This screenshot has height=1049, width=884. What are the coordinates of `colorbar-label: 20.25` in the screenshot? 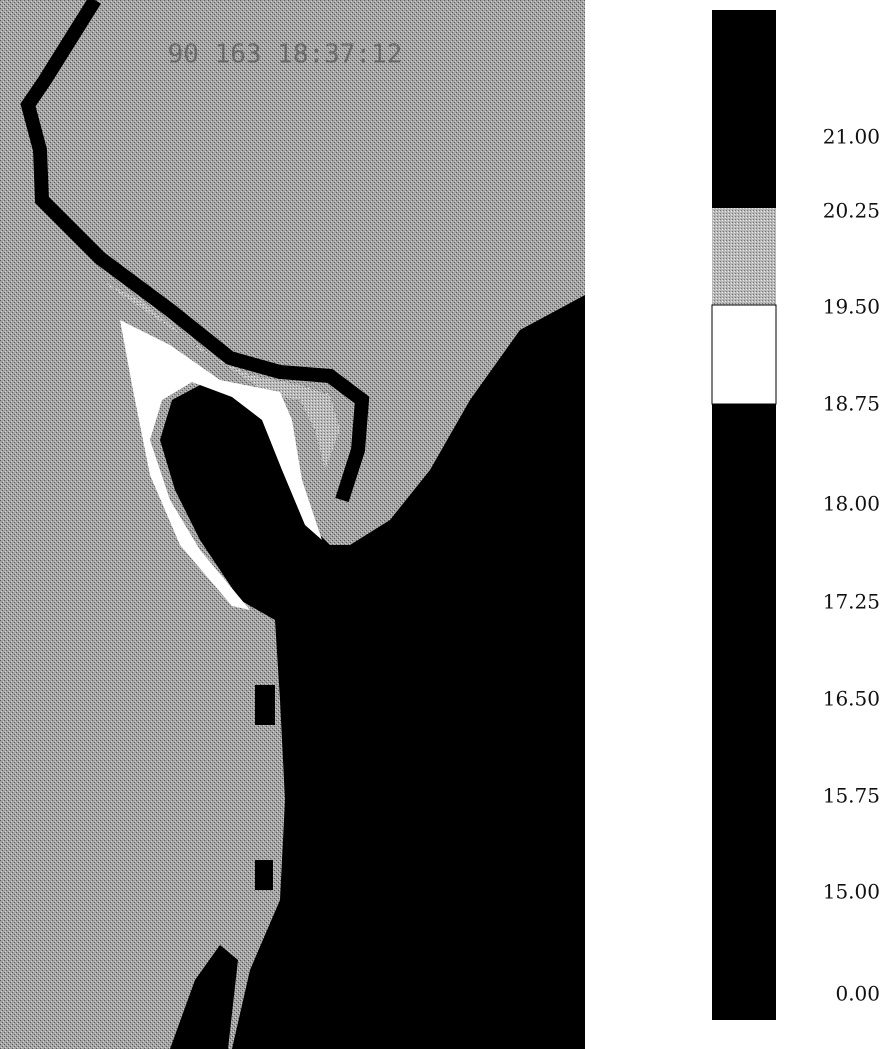 It's located at (851, 211).